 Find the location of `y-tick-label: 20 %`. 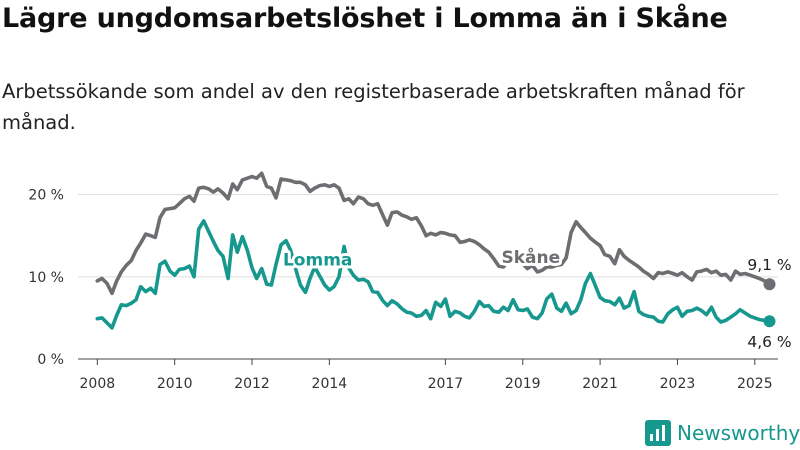

y-tick-label: 20 % is located at coordinates (46, 196).